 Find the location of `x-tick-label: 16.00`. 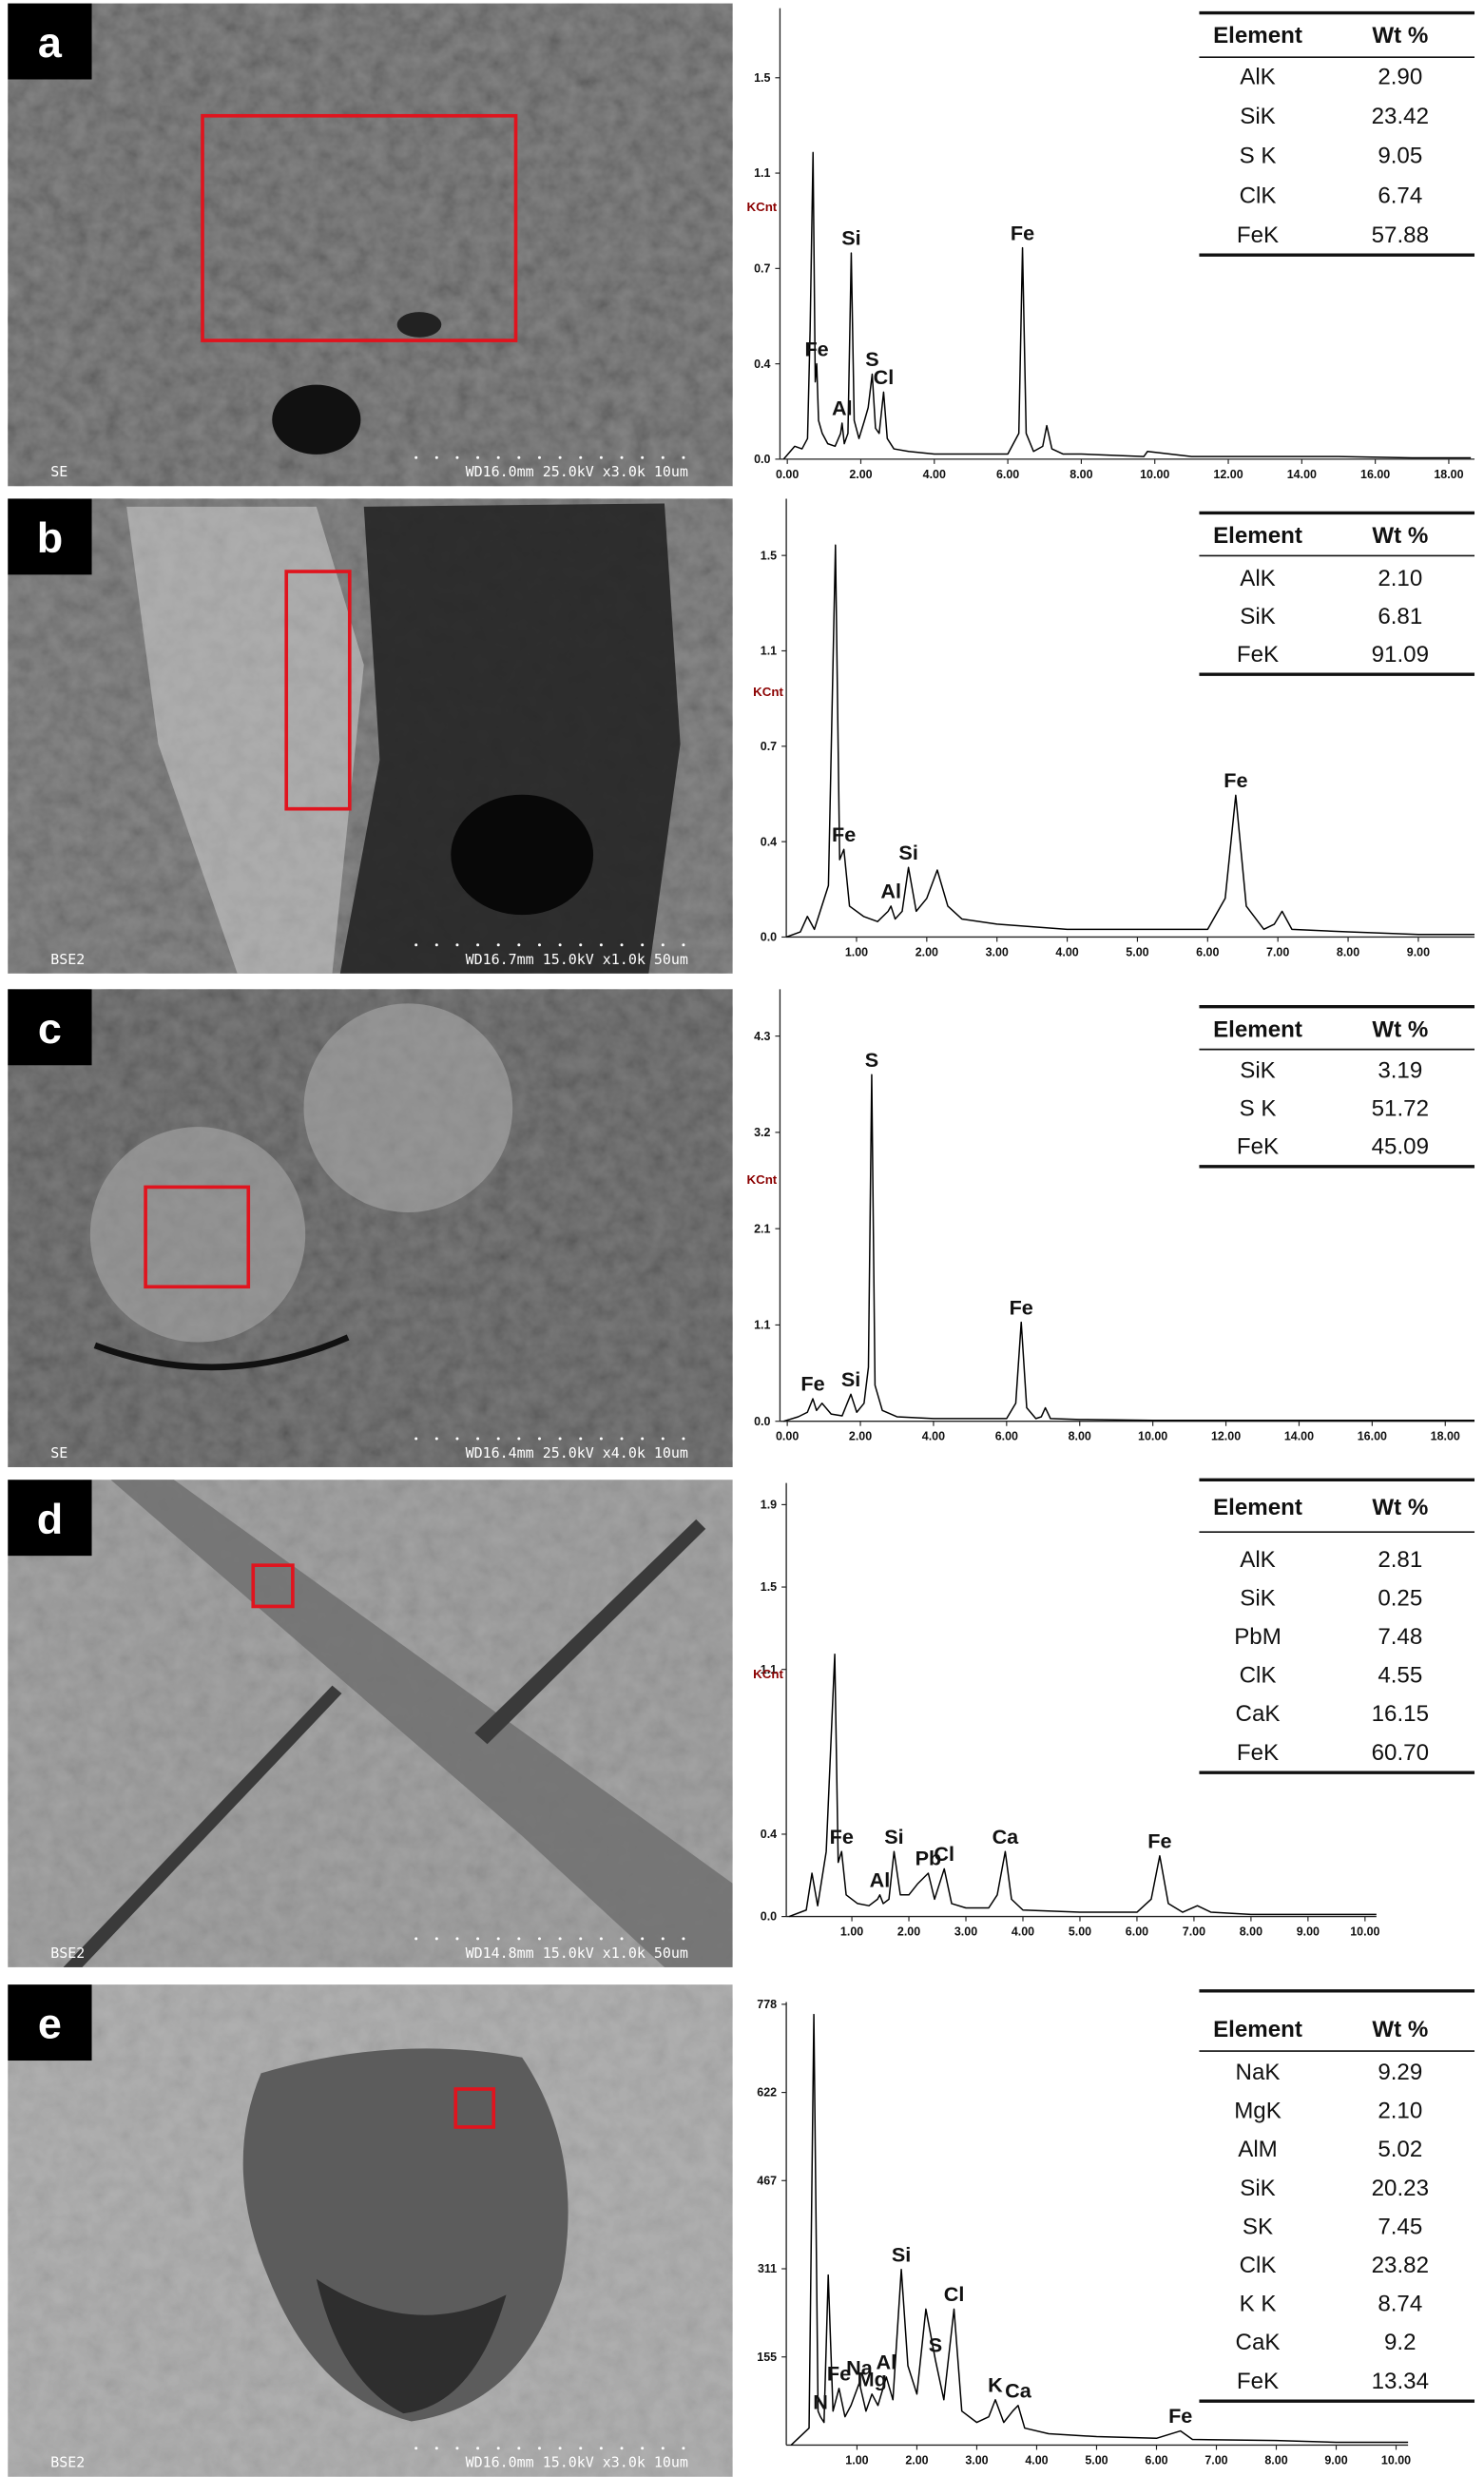

x-tick-label: 16.00 is located at coordinates (1372, 1436).